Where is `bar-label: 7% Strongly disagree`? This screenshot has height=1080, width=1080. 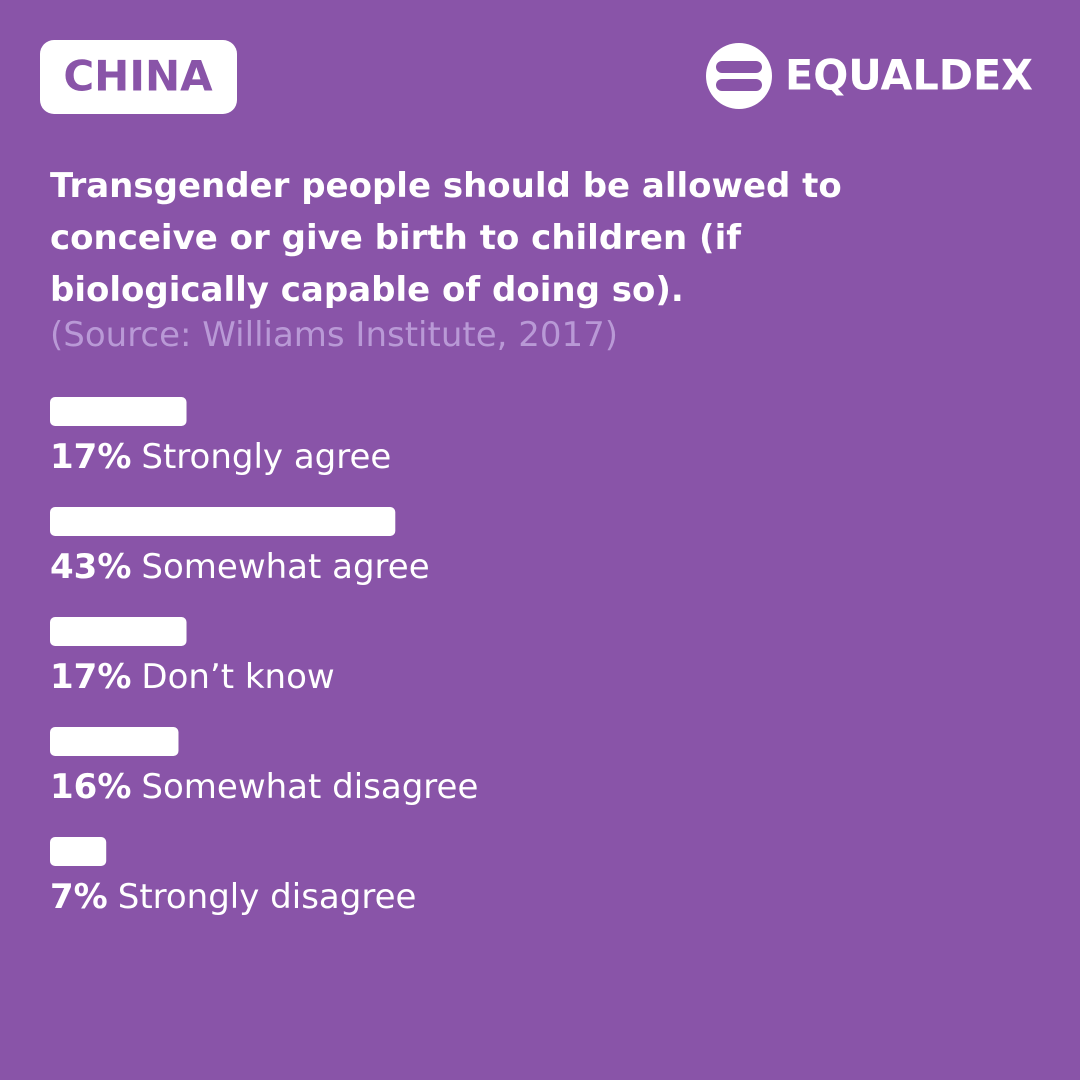 bar-label: 7% Strongly disagree is located at coordinates (233, 897).